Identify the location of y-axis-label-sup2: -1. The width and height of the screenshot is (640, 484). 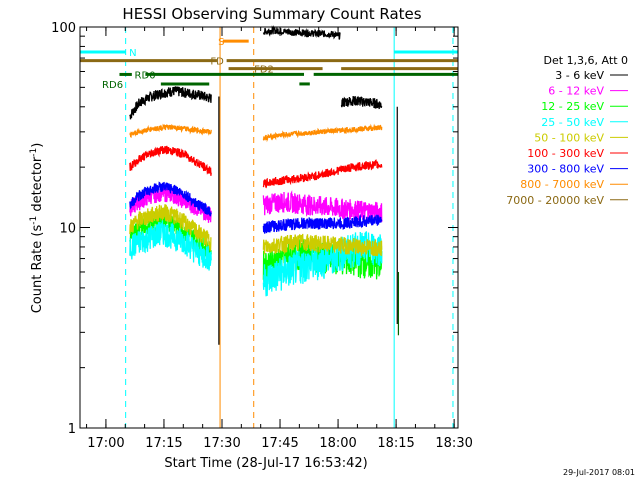
(34, 152).